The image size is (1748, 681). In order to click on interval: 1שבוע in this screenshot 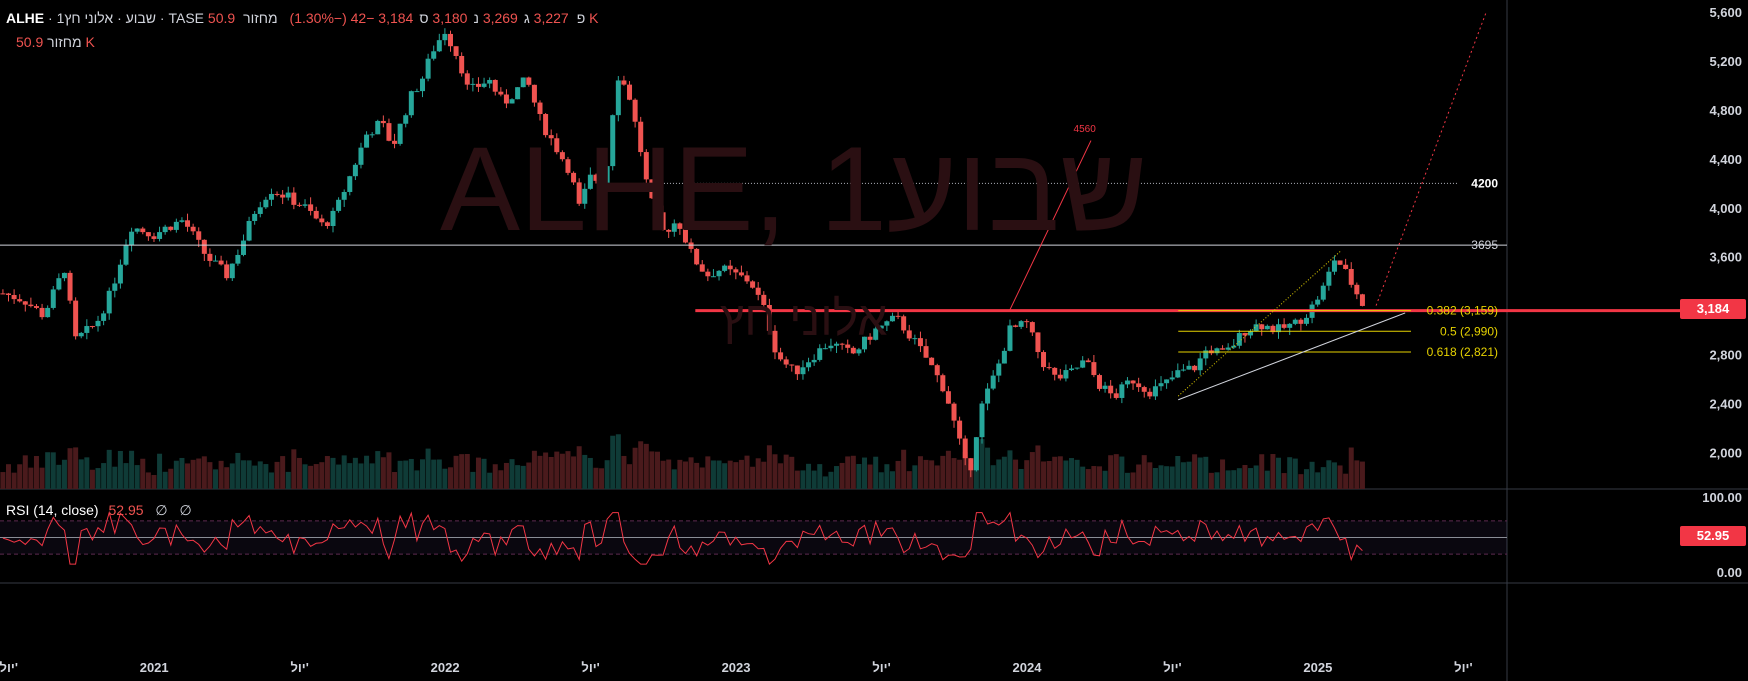, I will do `click(106, 18)`.